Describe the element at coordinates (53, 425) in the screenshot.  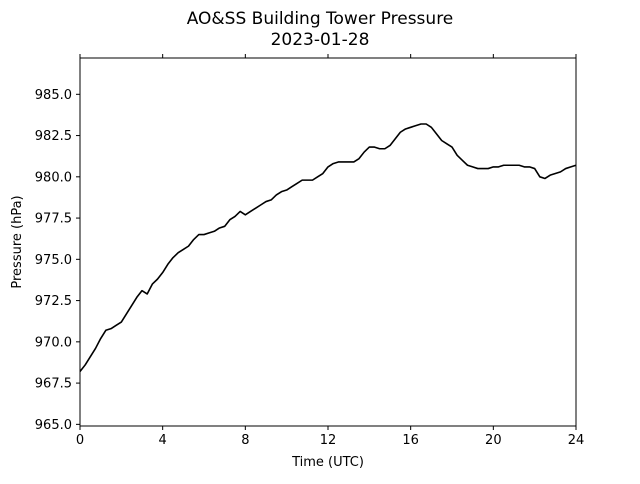
I see `y-tick-label-0: 965.0` at that location.